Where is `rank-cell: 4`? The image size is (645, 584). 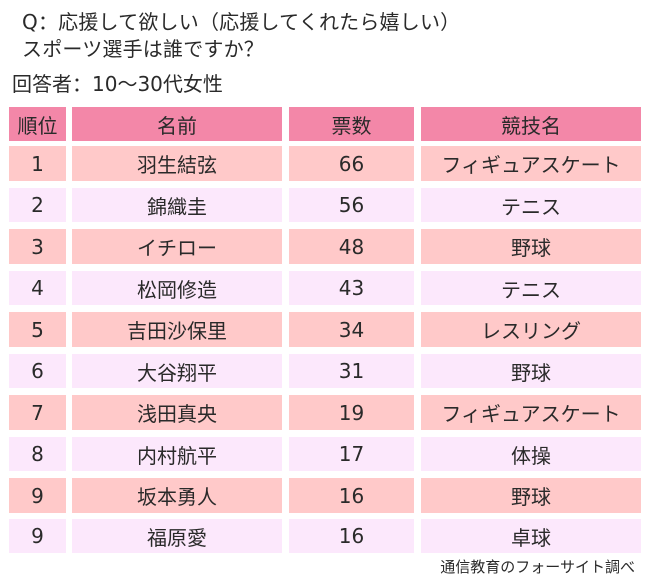 rank-cell: 4 is located at coordinates (37, 288).